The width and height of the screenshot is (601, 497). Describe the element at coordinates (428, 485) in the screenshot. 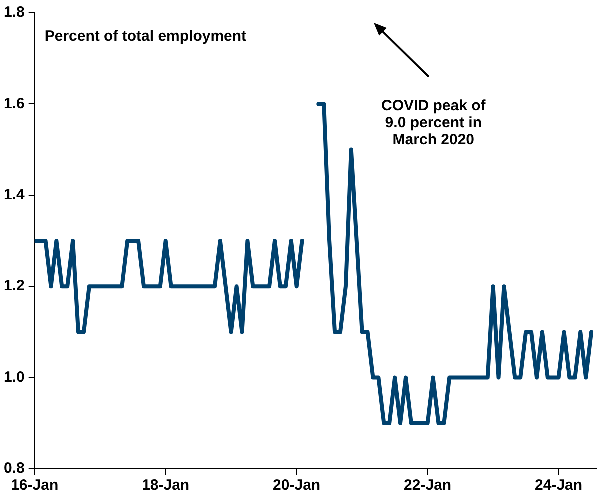

I see `x-tick-label: 22-Jan` at that location.